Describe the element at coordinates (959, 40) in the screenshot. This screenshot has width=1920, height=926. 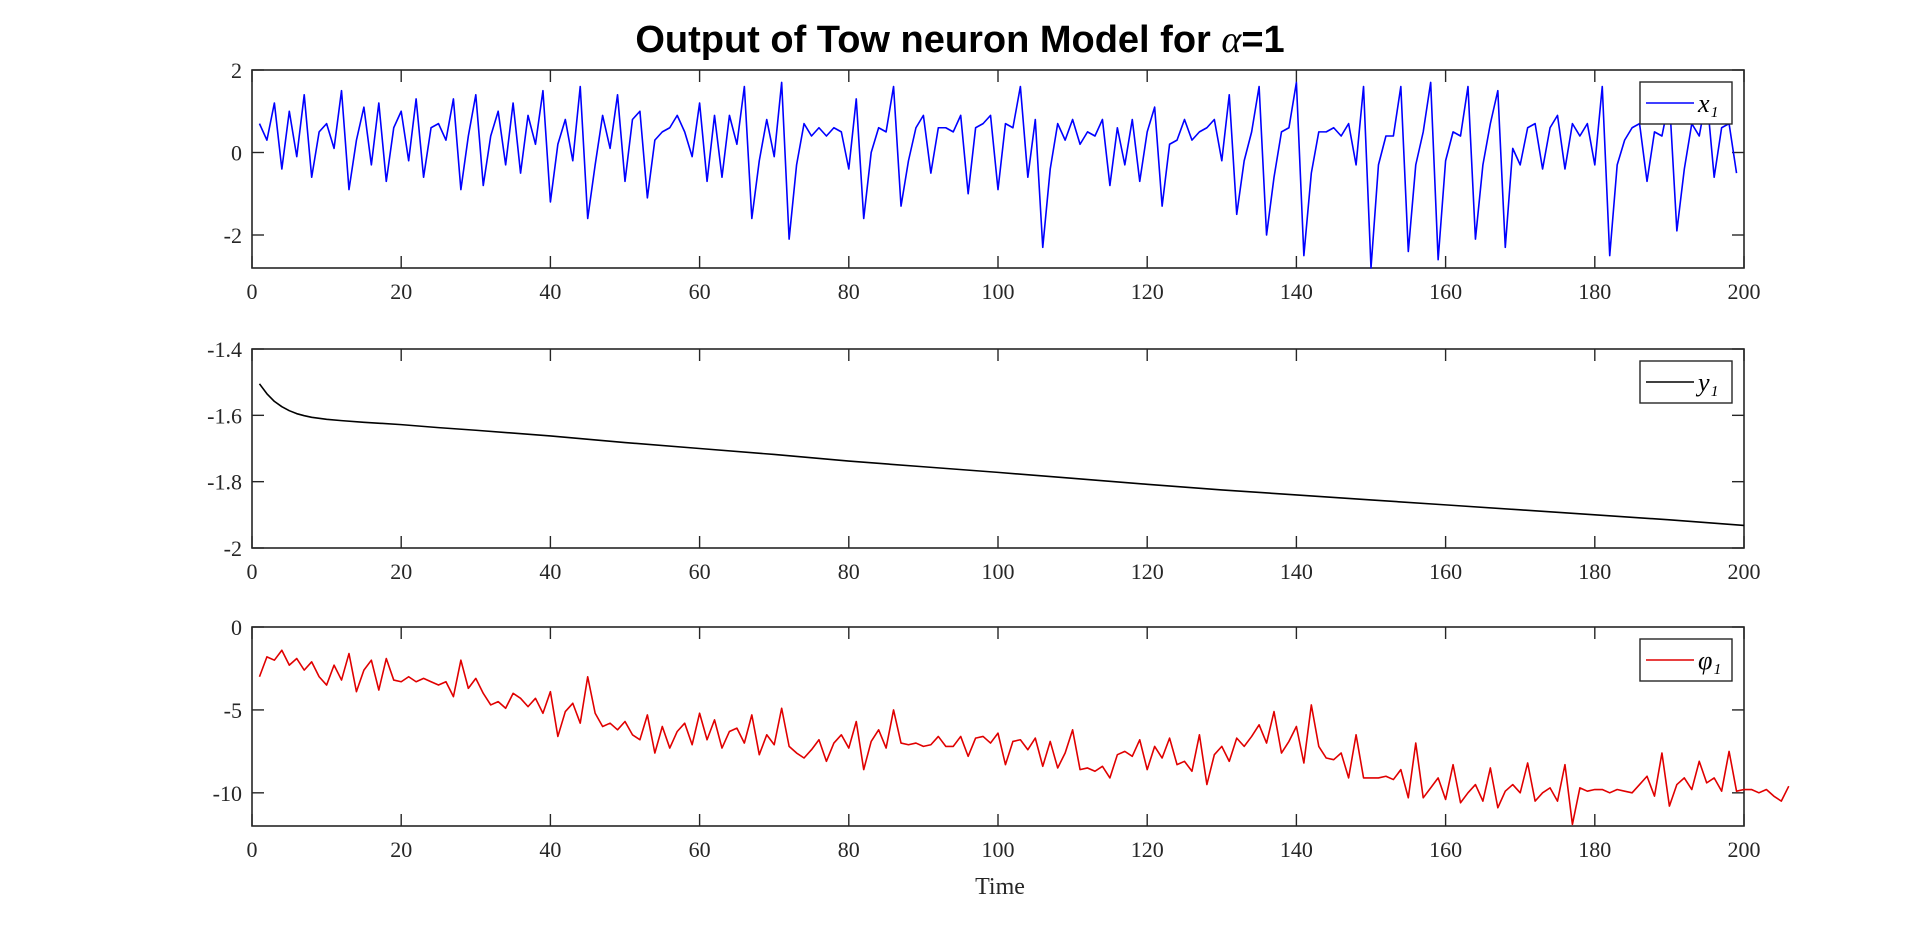
I see `figure-title: Output of Tow neuron Model for α=1` at that location.